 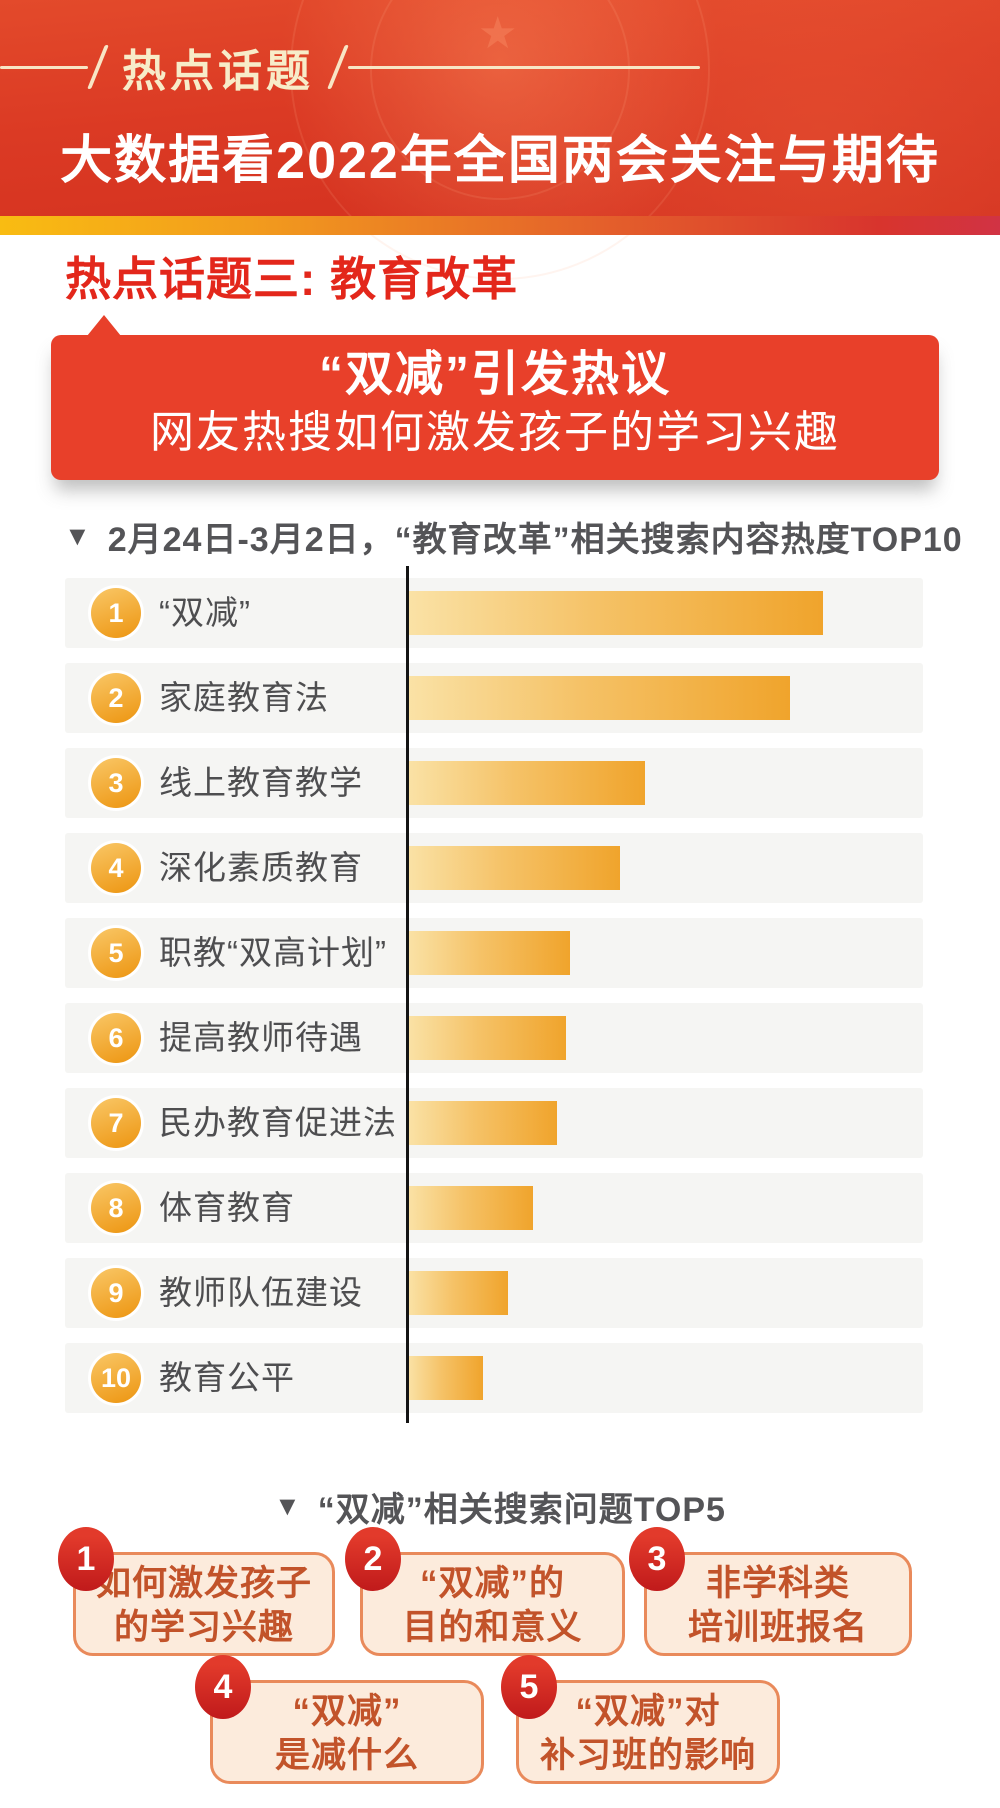 What do you see at coordinates (494, 374) in the screenshot?
I see `banner-headline: “双减”引发热议` at bounding box center [494, 374].